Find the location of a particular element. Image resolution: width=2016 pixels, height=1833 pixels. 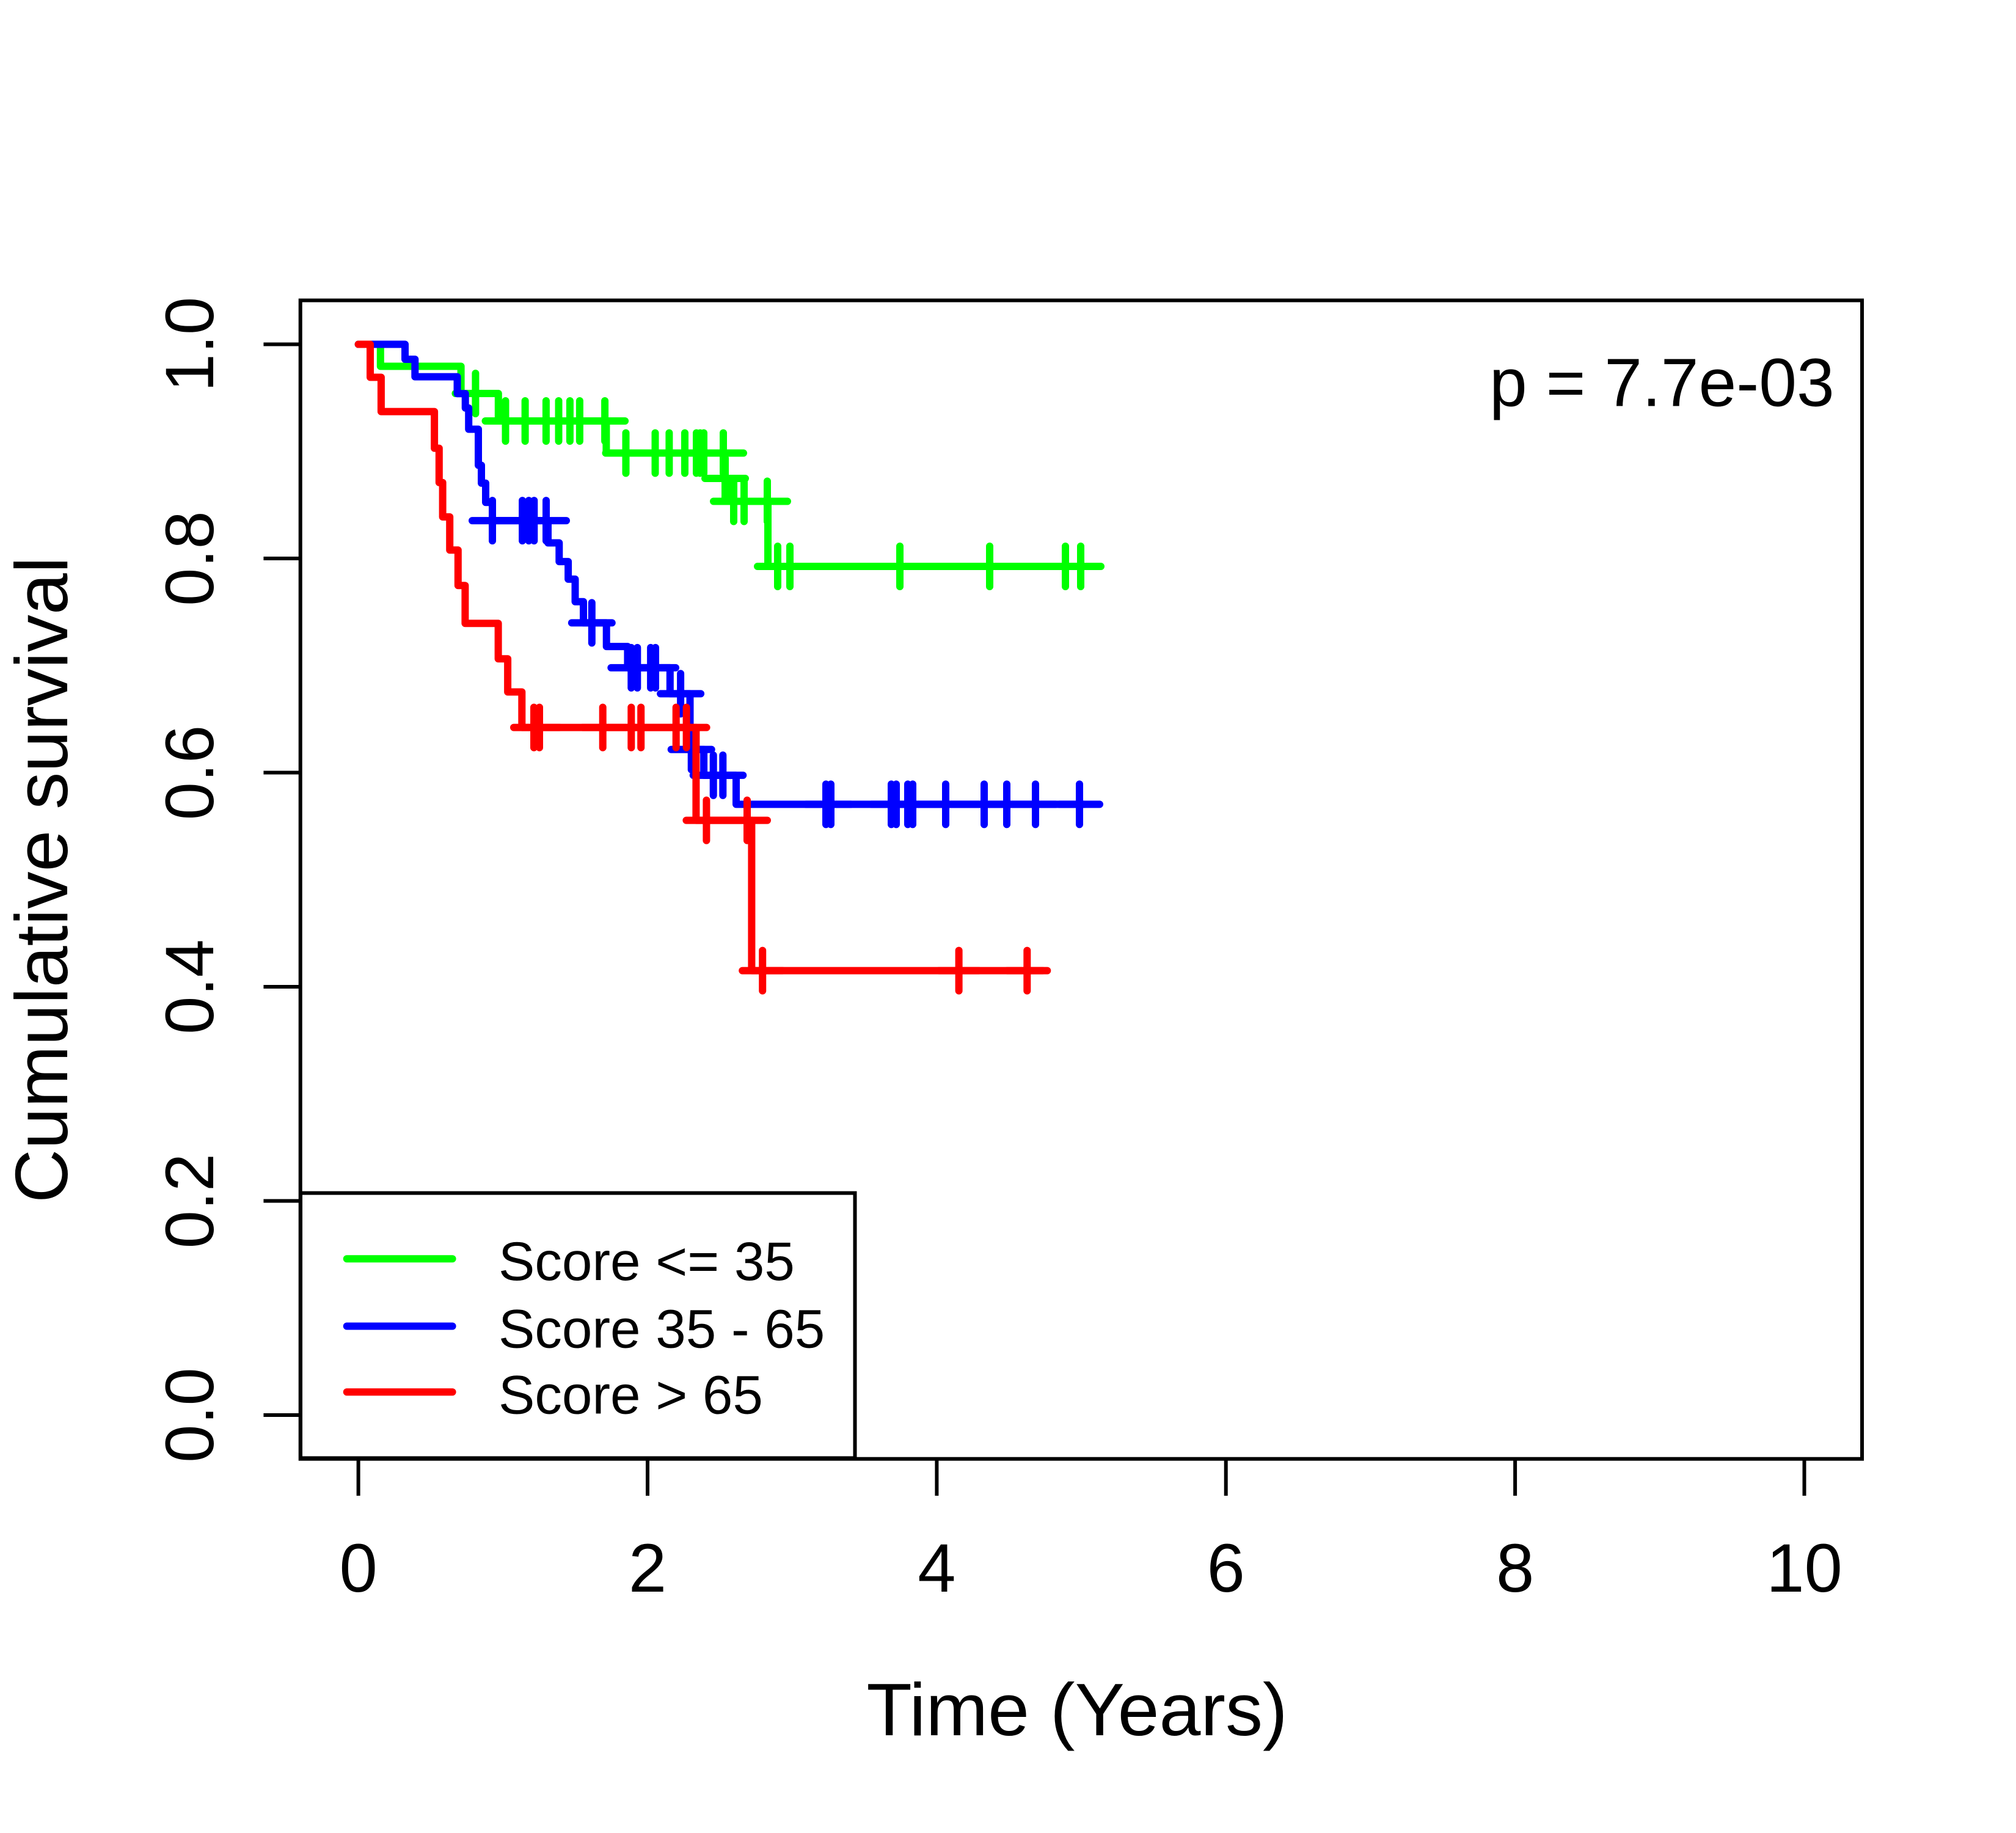

svg-text: 0.0 is located at coordinates (190, 1415).